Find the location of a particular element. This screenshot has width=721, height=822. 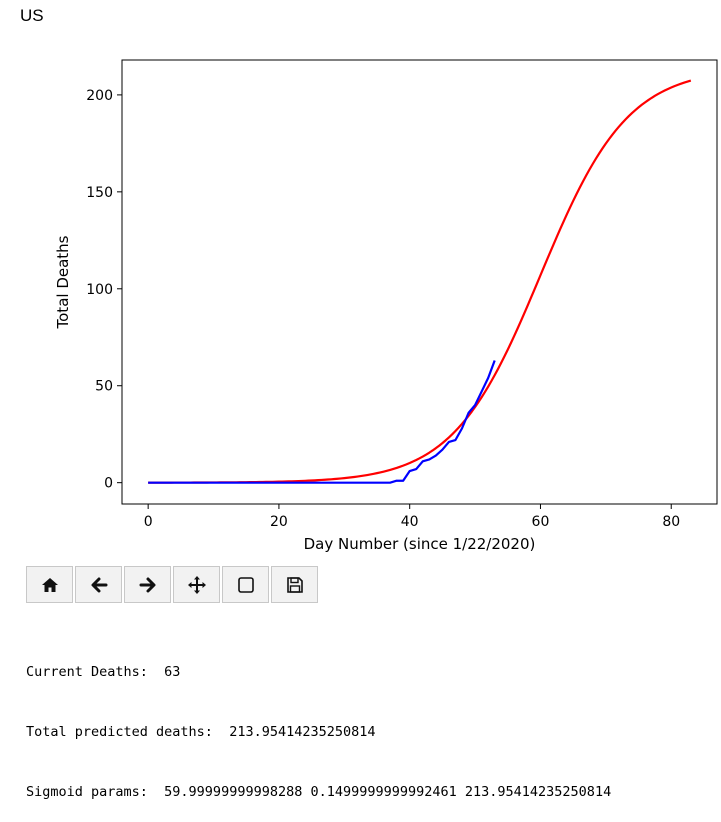

series-line-actual-deaths is located at coordinates (322, 422).